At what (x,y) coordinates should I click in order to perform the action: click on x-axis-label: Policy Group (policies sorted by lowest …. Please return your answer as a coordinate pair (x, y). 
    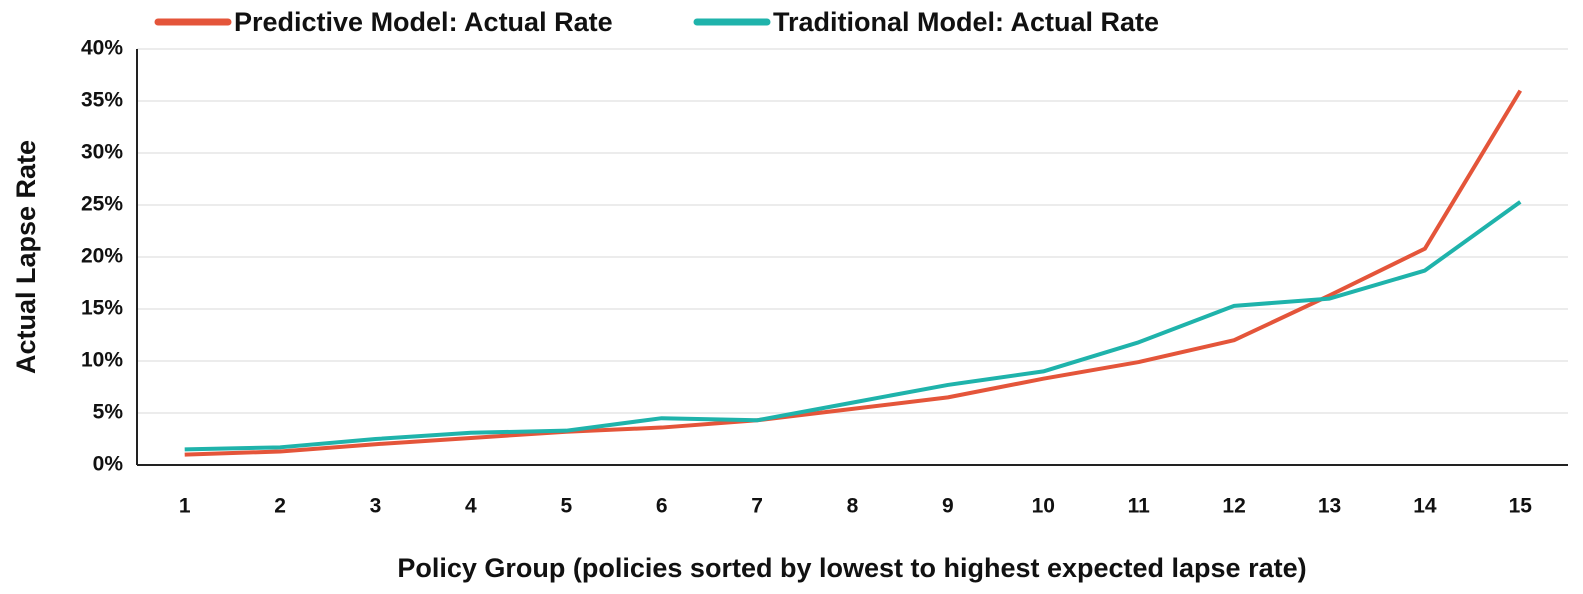
    Looking at the image, I should click on (851, 568).